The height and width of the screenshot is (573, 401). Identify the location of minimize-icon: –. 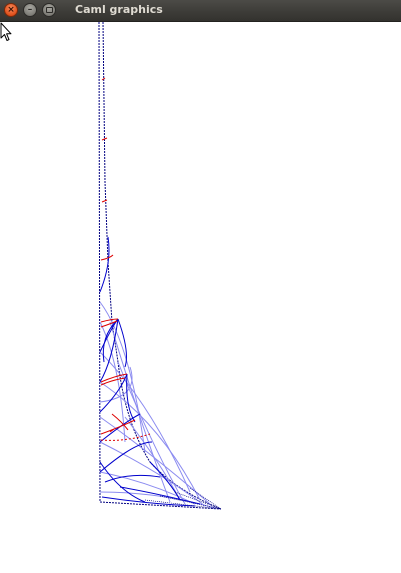
(30, 9).